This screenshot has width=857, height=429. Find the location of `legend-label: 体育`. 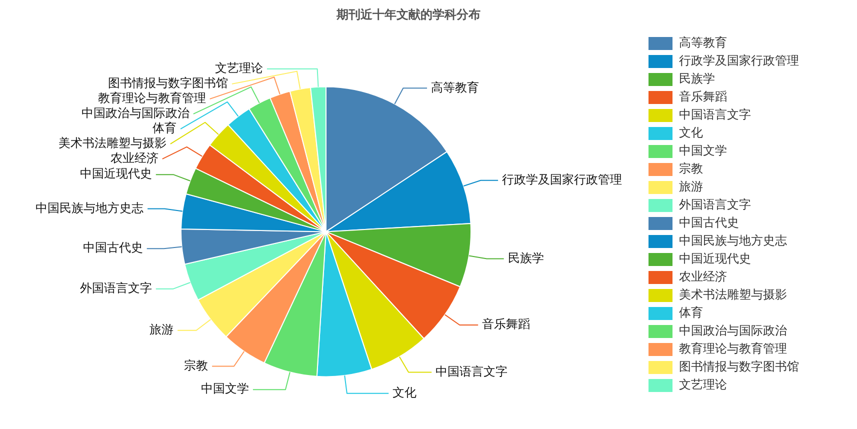

legend-label: 体育 is located at coordinates (691, 313).